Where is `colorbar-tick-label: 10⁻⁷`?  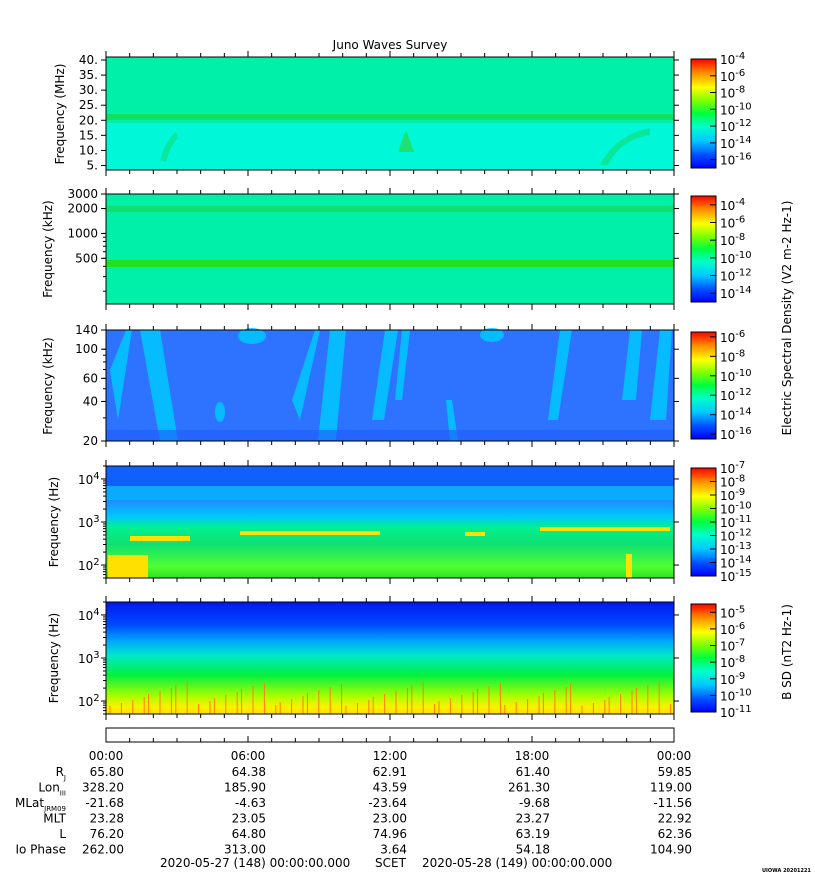 colorbar-tick-label: 10⁻⁷ is located at coordinates (732, 646).